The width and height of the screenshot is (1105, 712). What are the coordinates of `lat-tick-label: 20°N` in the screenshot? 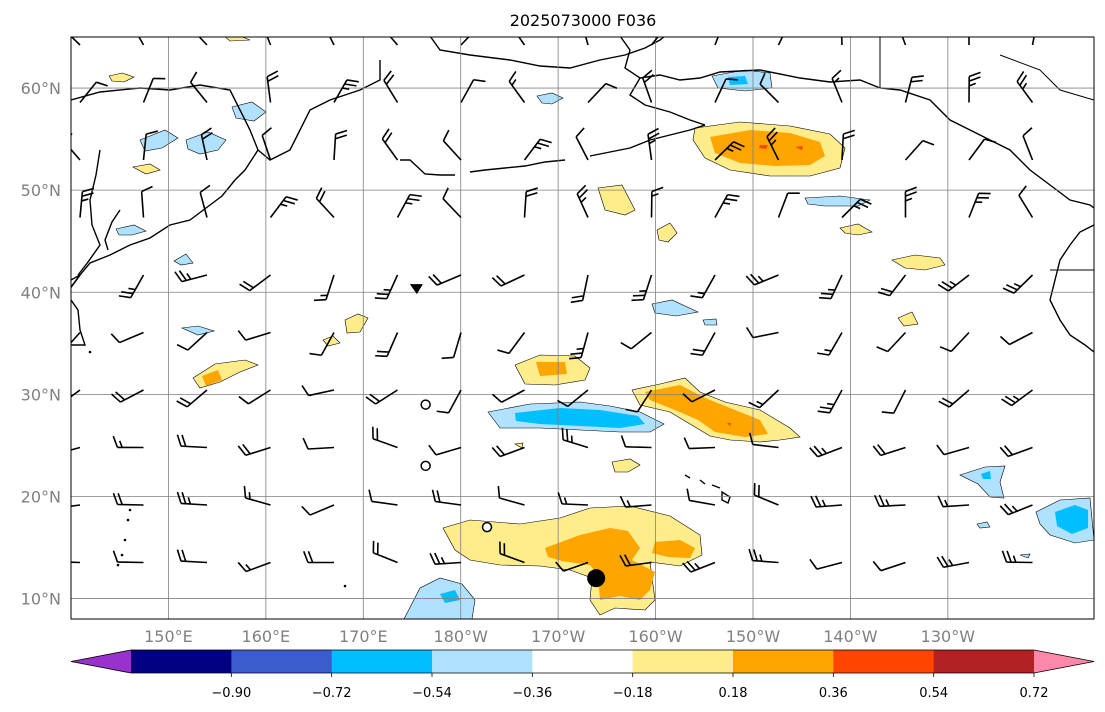 It's located at (41, 496).